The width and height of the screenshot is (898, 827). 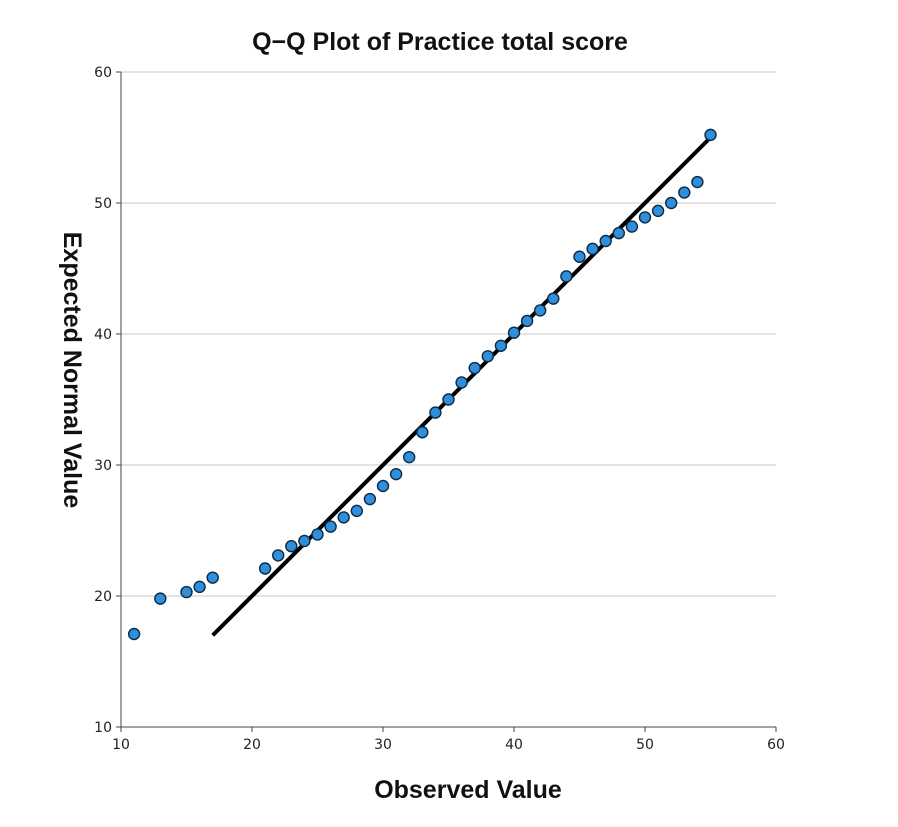 What do you see at coordinates (514, 745) in the screenshot?
I see `x-tick-label-40: 40` at bounding box center [514, 745].